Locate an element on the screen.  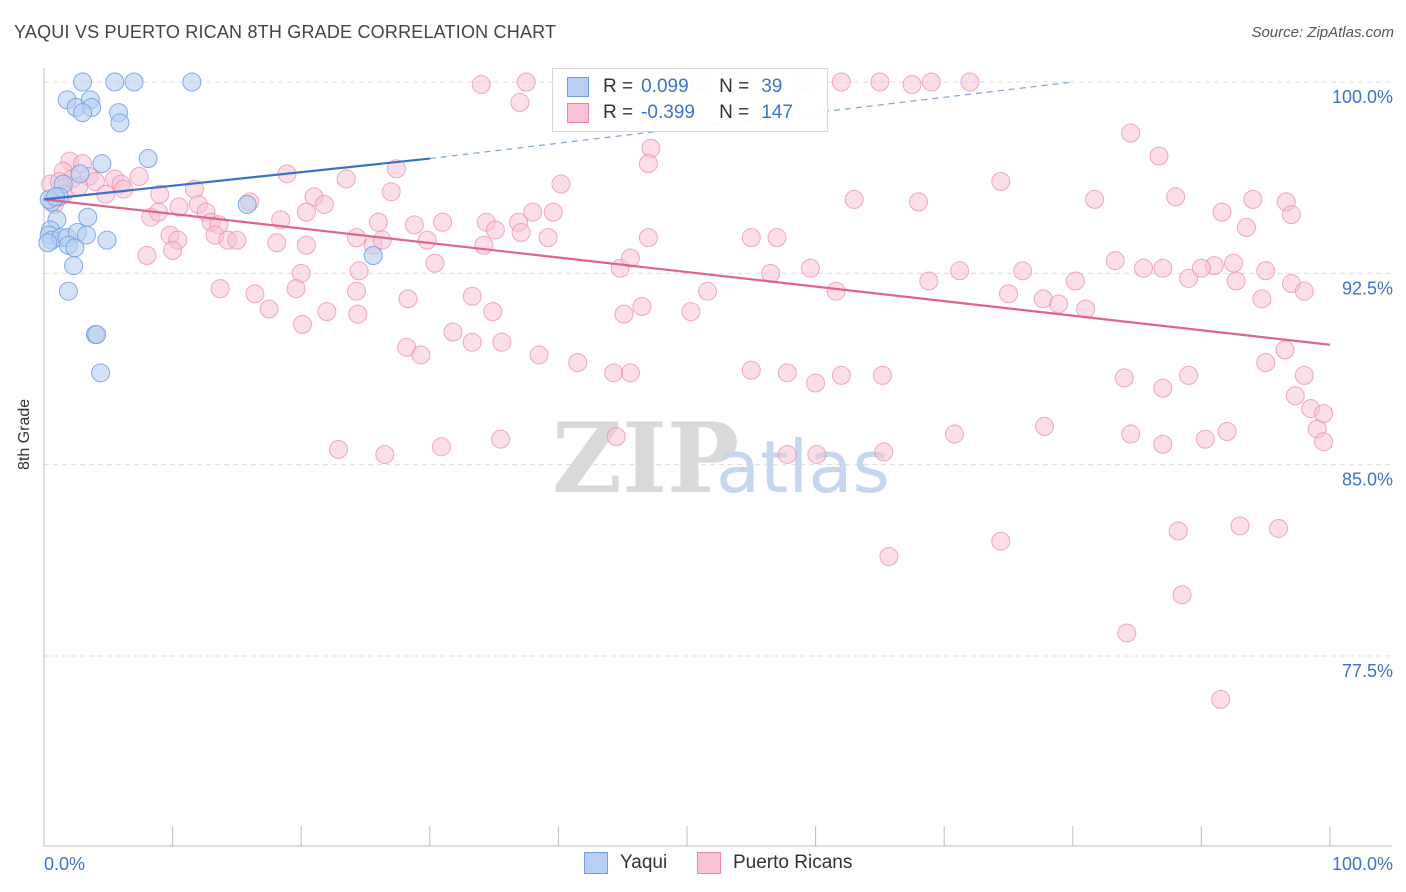
legend-item-yaqui: Yaqui is located at coordinates (625, 863).